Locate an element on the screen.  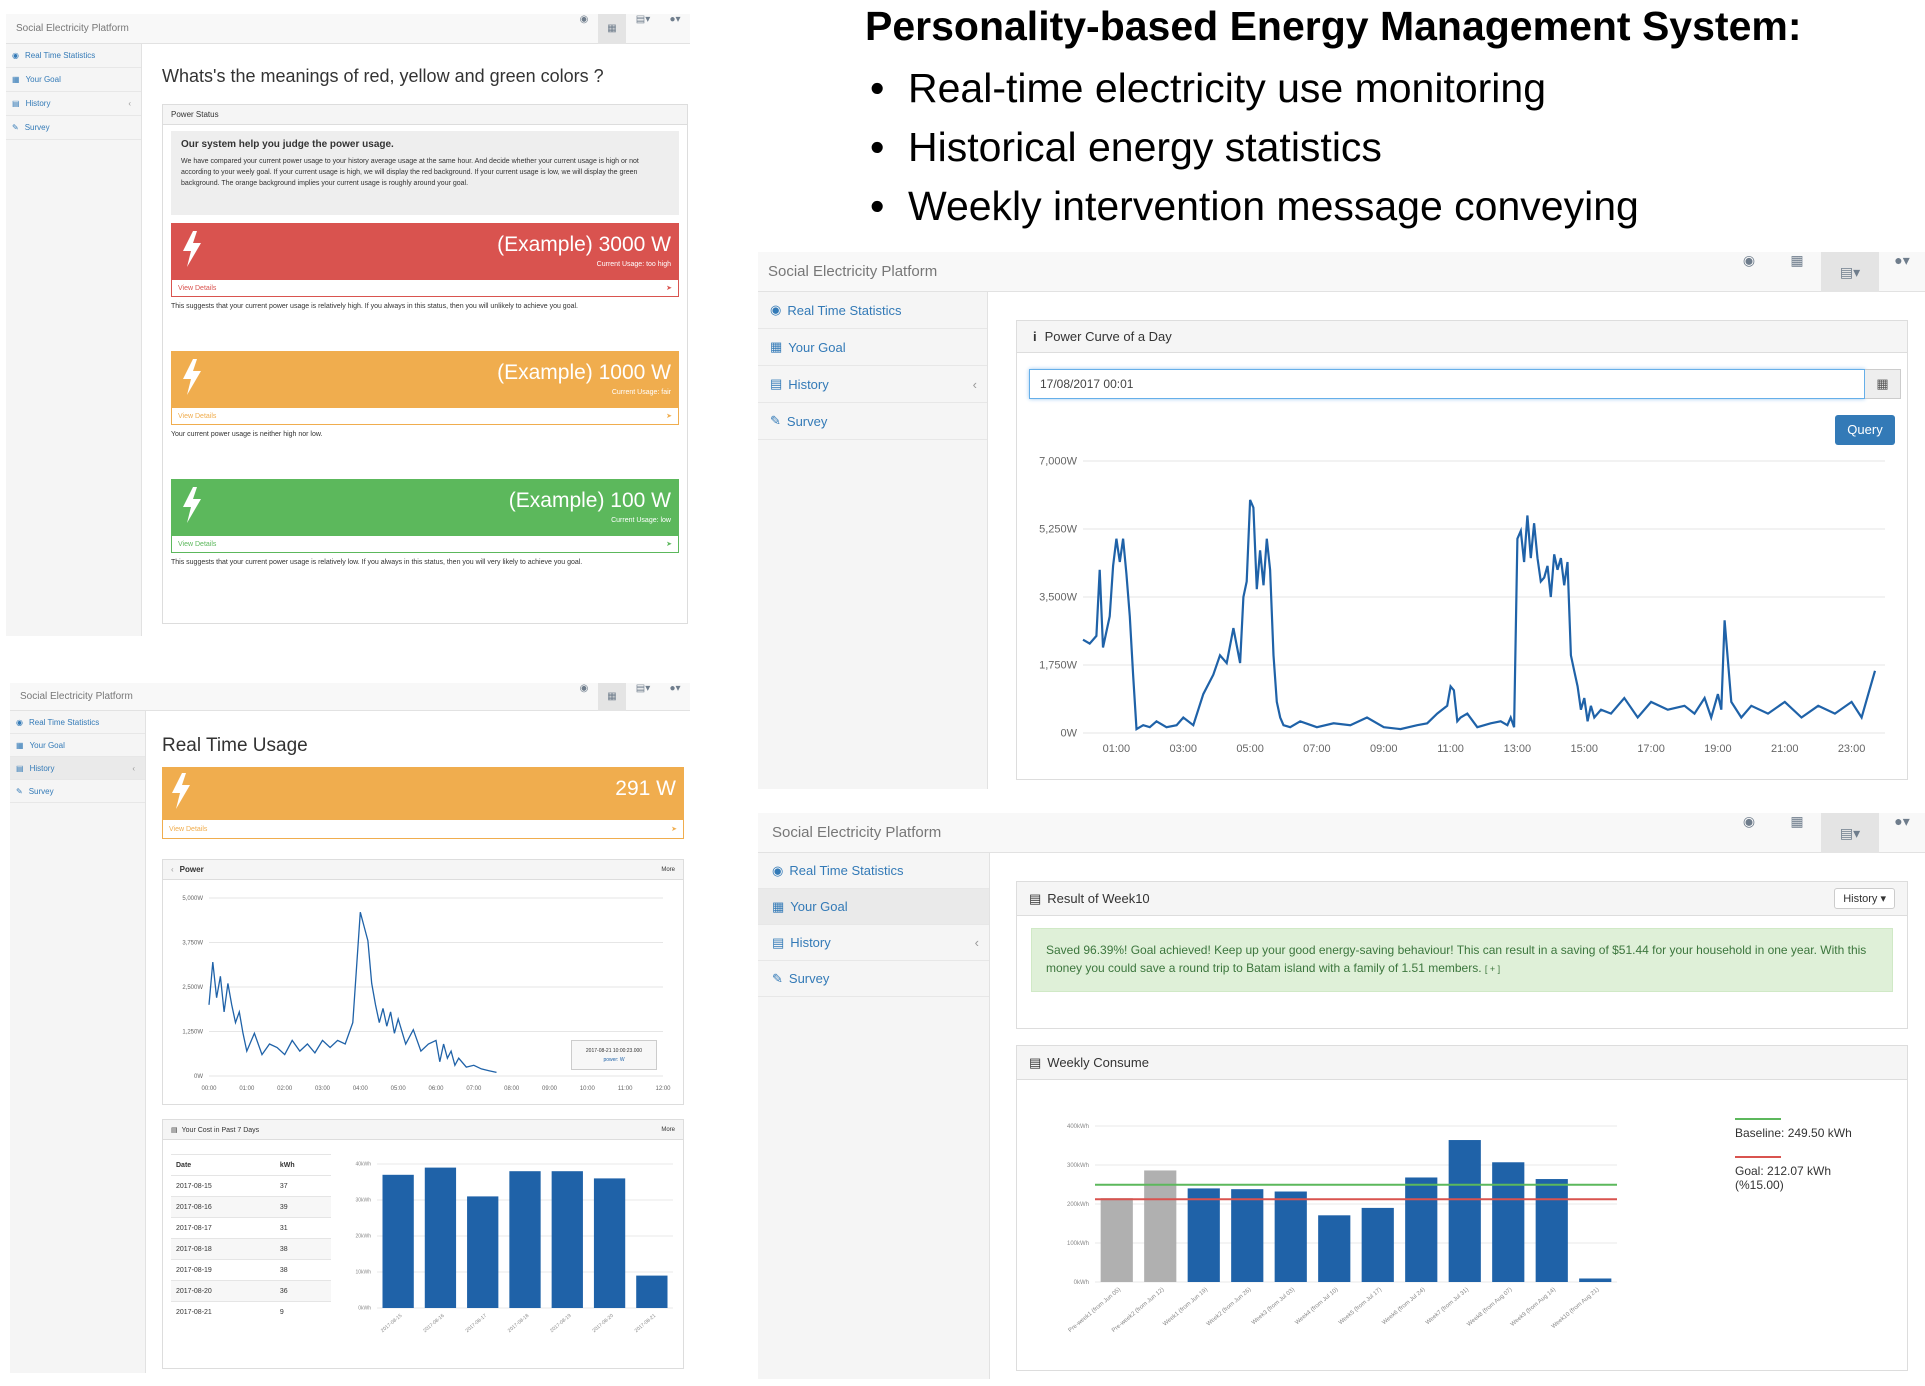
x-tick-label: 09:00 is located at coordinates (550, 1089).